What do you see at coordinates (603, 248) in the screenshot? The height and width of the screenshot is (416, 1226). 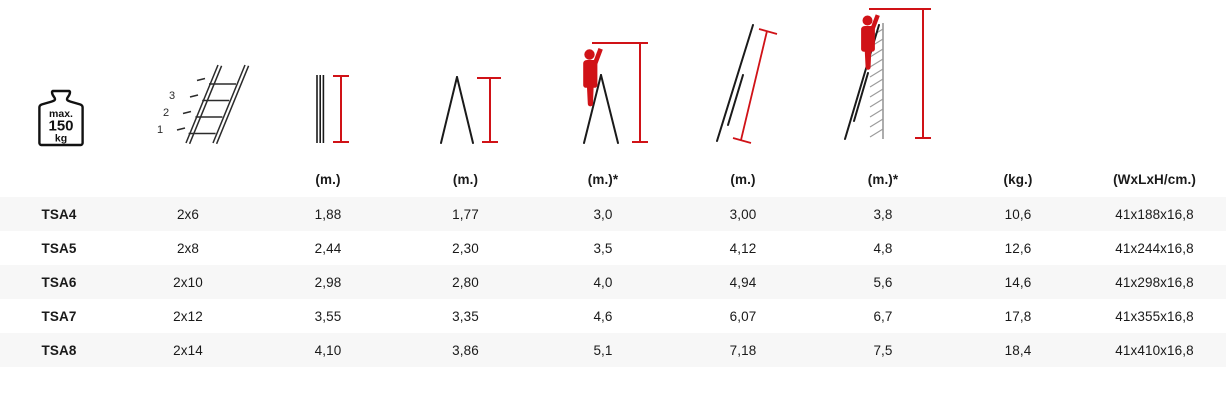 I see `cell-aframe-working-height: 3,5` at bounding box center [603, 248].